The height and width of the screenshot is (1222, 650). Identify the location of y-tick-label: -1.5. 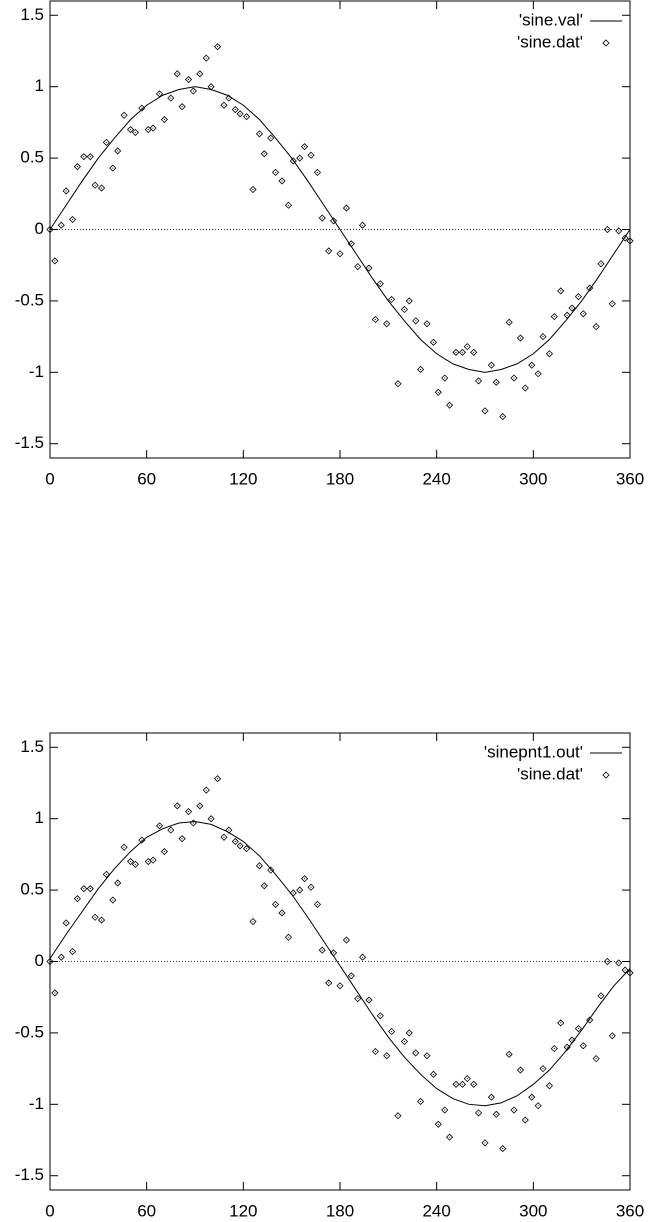
(29, 442).